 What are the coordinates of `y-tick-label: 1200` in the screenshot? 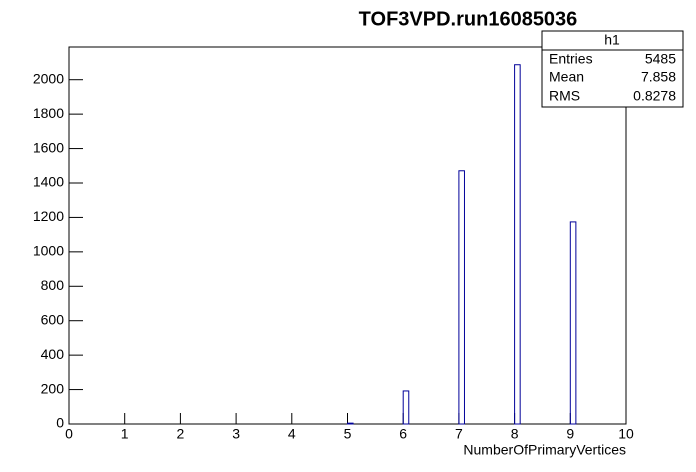 It's located at (48, 216).